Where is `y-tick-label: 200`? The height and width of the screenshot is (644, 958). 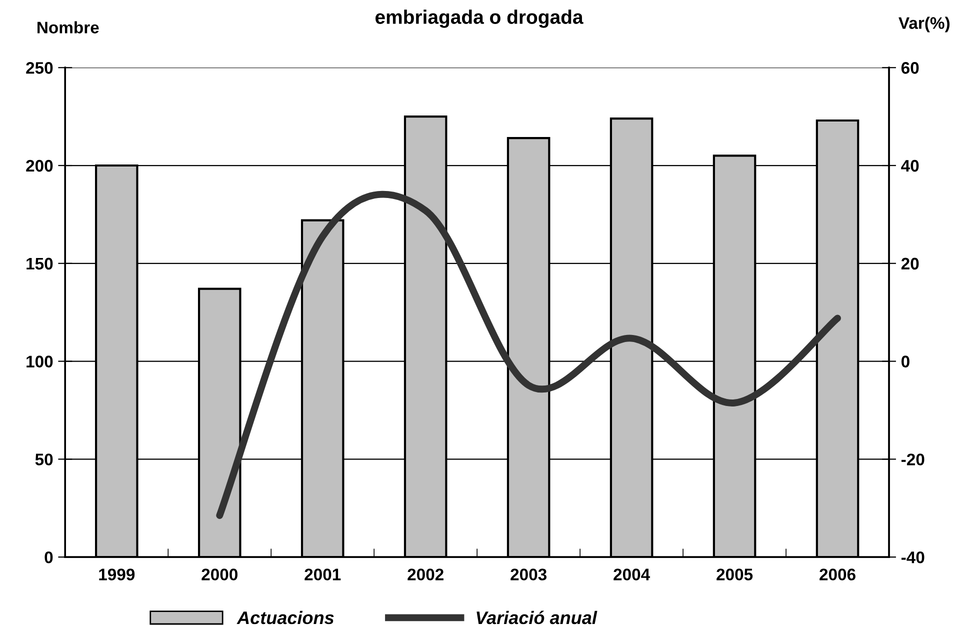
y-tick-label: 200 is located at coordinates (39, 166).